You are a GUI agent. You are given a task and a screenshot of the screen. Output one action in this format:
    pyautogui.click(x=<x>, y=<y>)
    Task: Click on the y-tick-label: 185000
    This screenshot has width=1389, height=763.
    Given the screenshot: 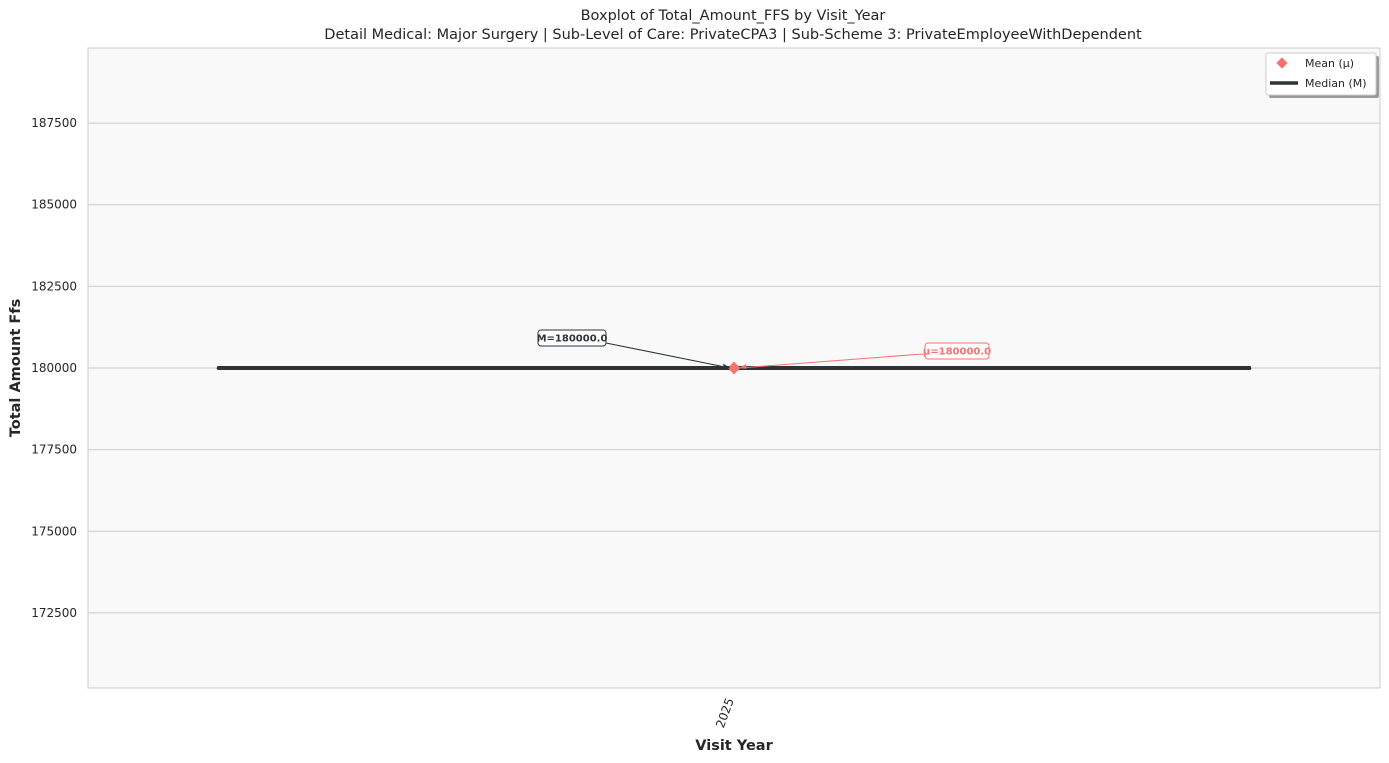 What is the action you would take?
    pyautogui.click(x=54, y=205)
    